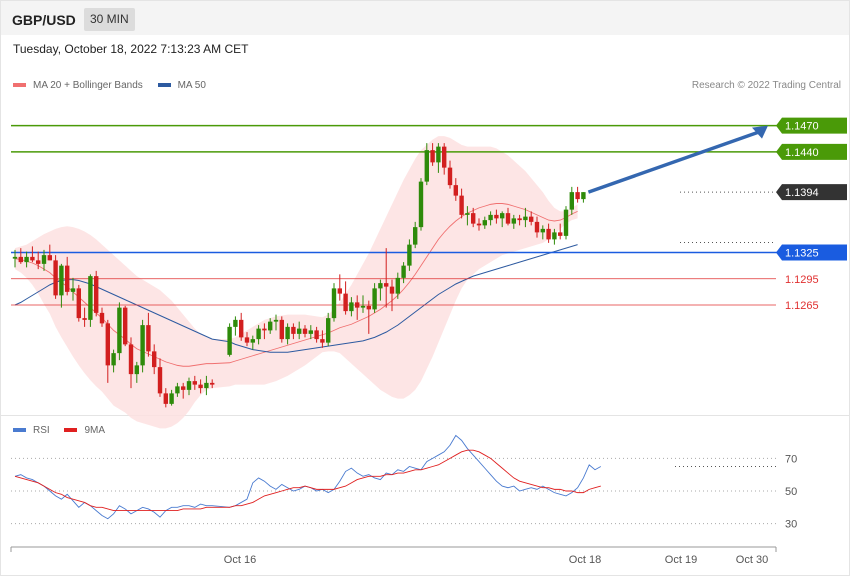 The image size is (850, 576). I want to click on credit-text: Research © 2022 Trading Central, so click(766, 85).